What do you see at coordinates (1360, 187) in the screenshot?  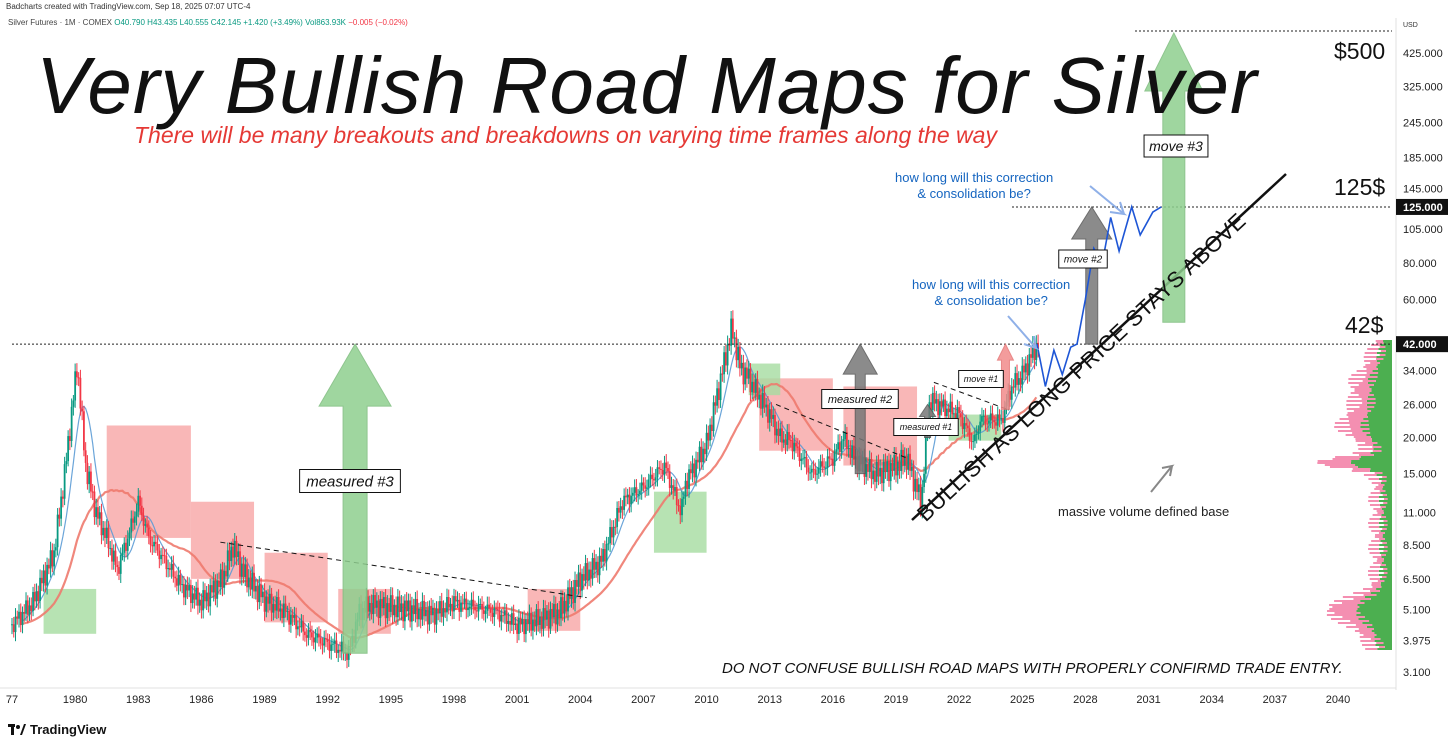 I see `level-125-label: 125$` at bounding box center [1360, 187].